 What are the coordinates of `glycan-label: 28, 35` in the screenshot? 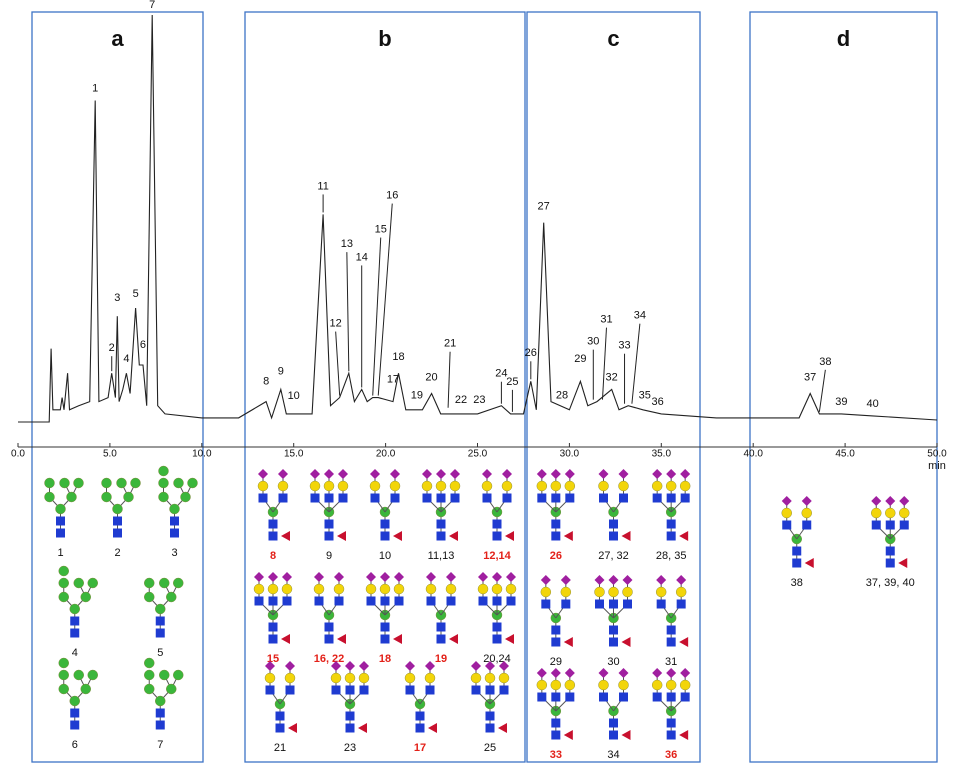 It's located at (671, 556).